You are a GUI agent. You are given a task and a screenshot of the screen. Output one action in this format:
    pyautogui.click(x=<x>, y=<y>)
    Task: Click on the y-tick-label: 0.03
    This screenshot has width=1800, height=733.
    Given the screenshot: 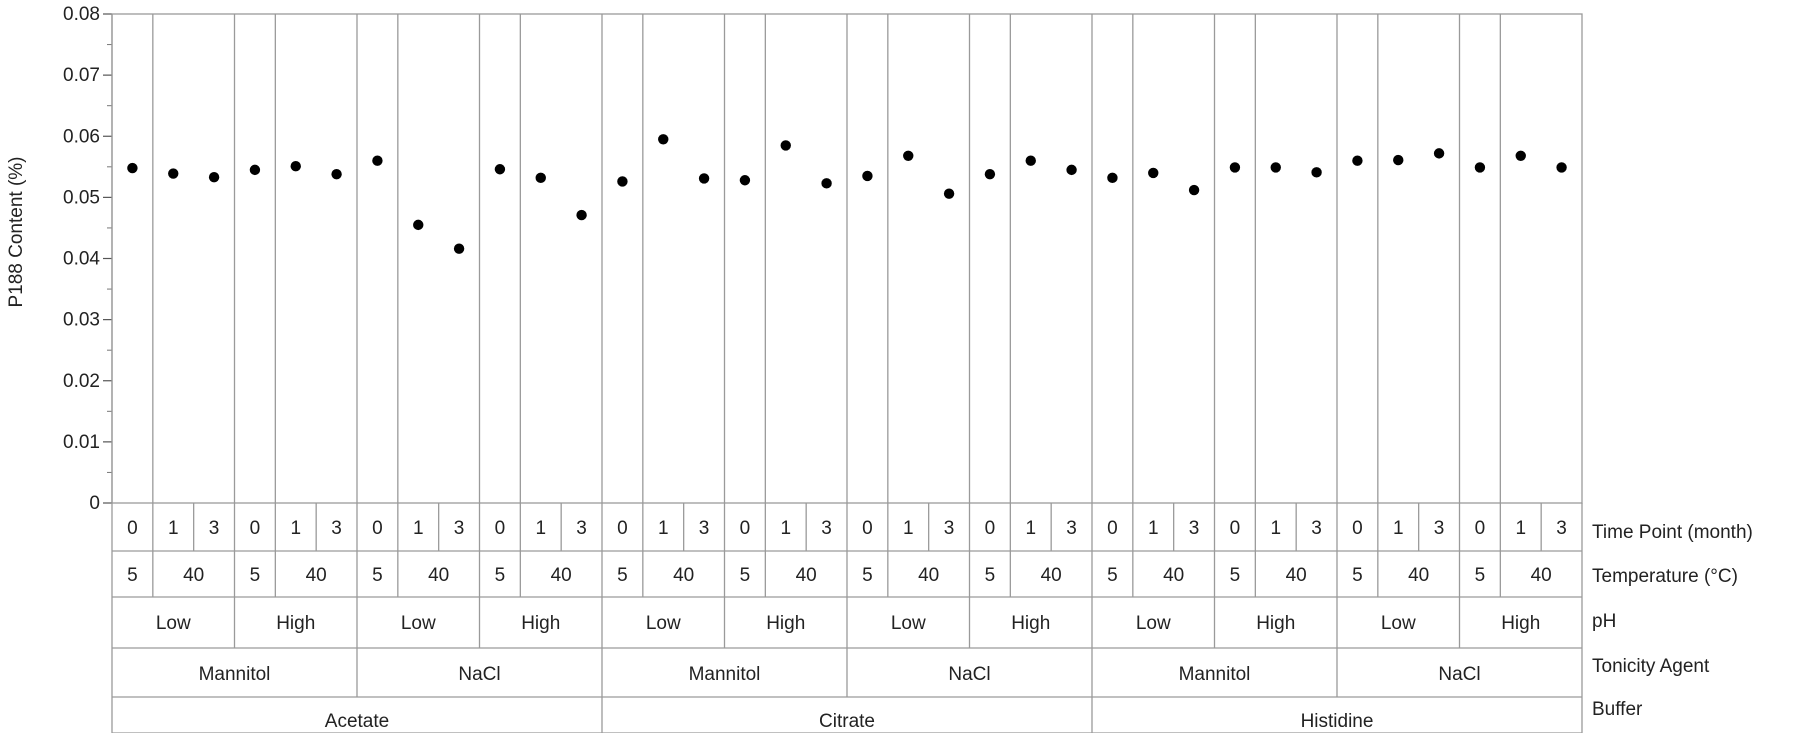 What is the action you would take?
    pyautogui.click(x=81, y=320)
    